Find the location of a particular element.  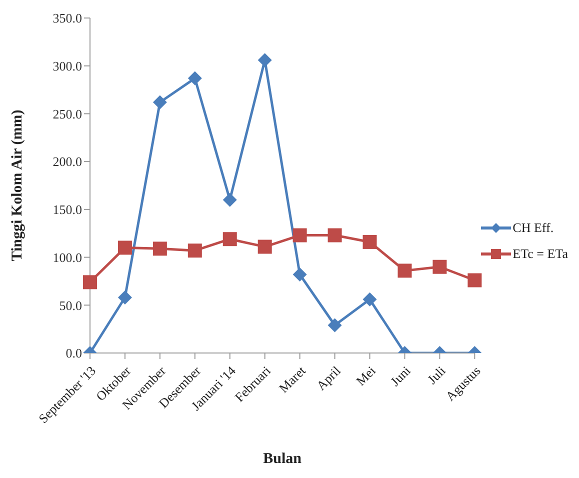

y-axis-title: Tinggi Kolom Air (mm) is located at coordinates (17, 186).